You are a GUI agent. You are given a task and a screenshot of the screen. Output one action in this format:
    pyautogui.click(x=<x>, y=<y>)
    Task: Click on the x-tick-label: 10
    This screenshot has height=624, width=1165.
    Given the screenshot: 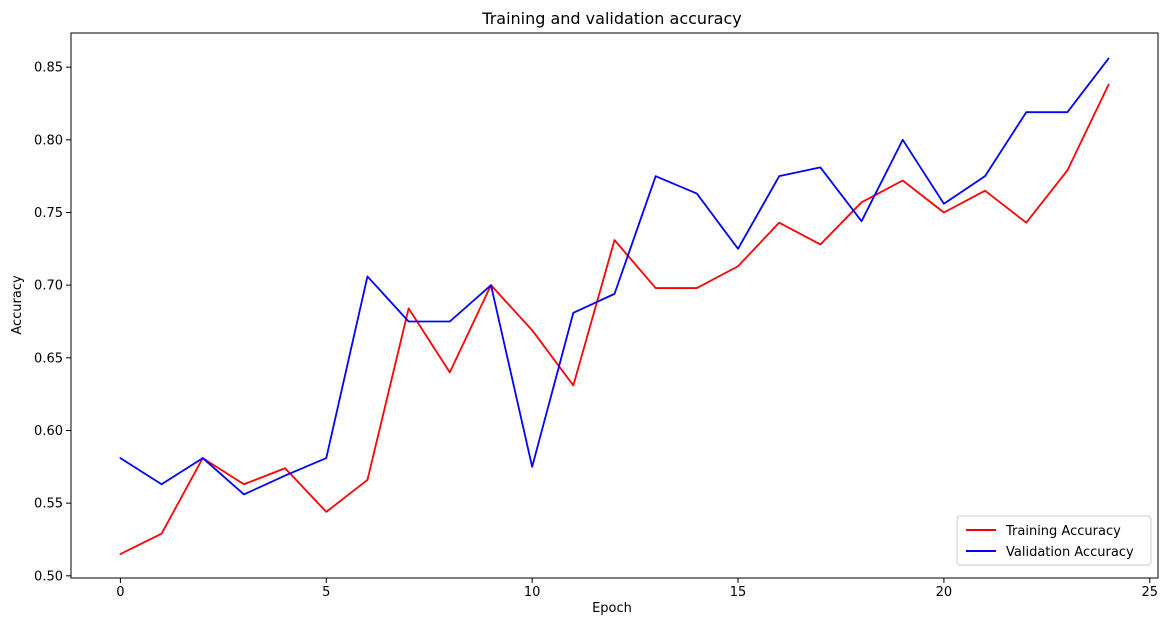 What is the action you would take?
    pyautogui.click(x=532, y=592)
    